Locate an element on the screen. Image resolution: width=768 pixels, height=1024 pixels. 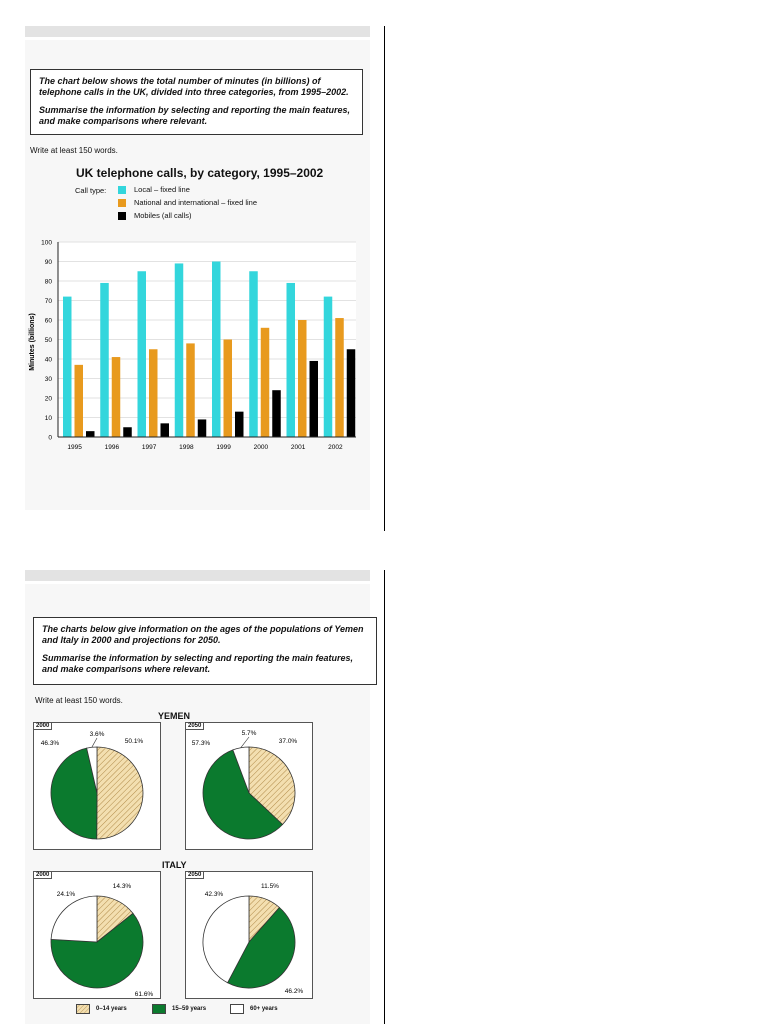
bar-mobile-1999 is located at coordinates (239, 424).